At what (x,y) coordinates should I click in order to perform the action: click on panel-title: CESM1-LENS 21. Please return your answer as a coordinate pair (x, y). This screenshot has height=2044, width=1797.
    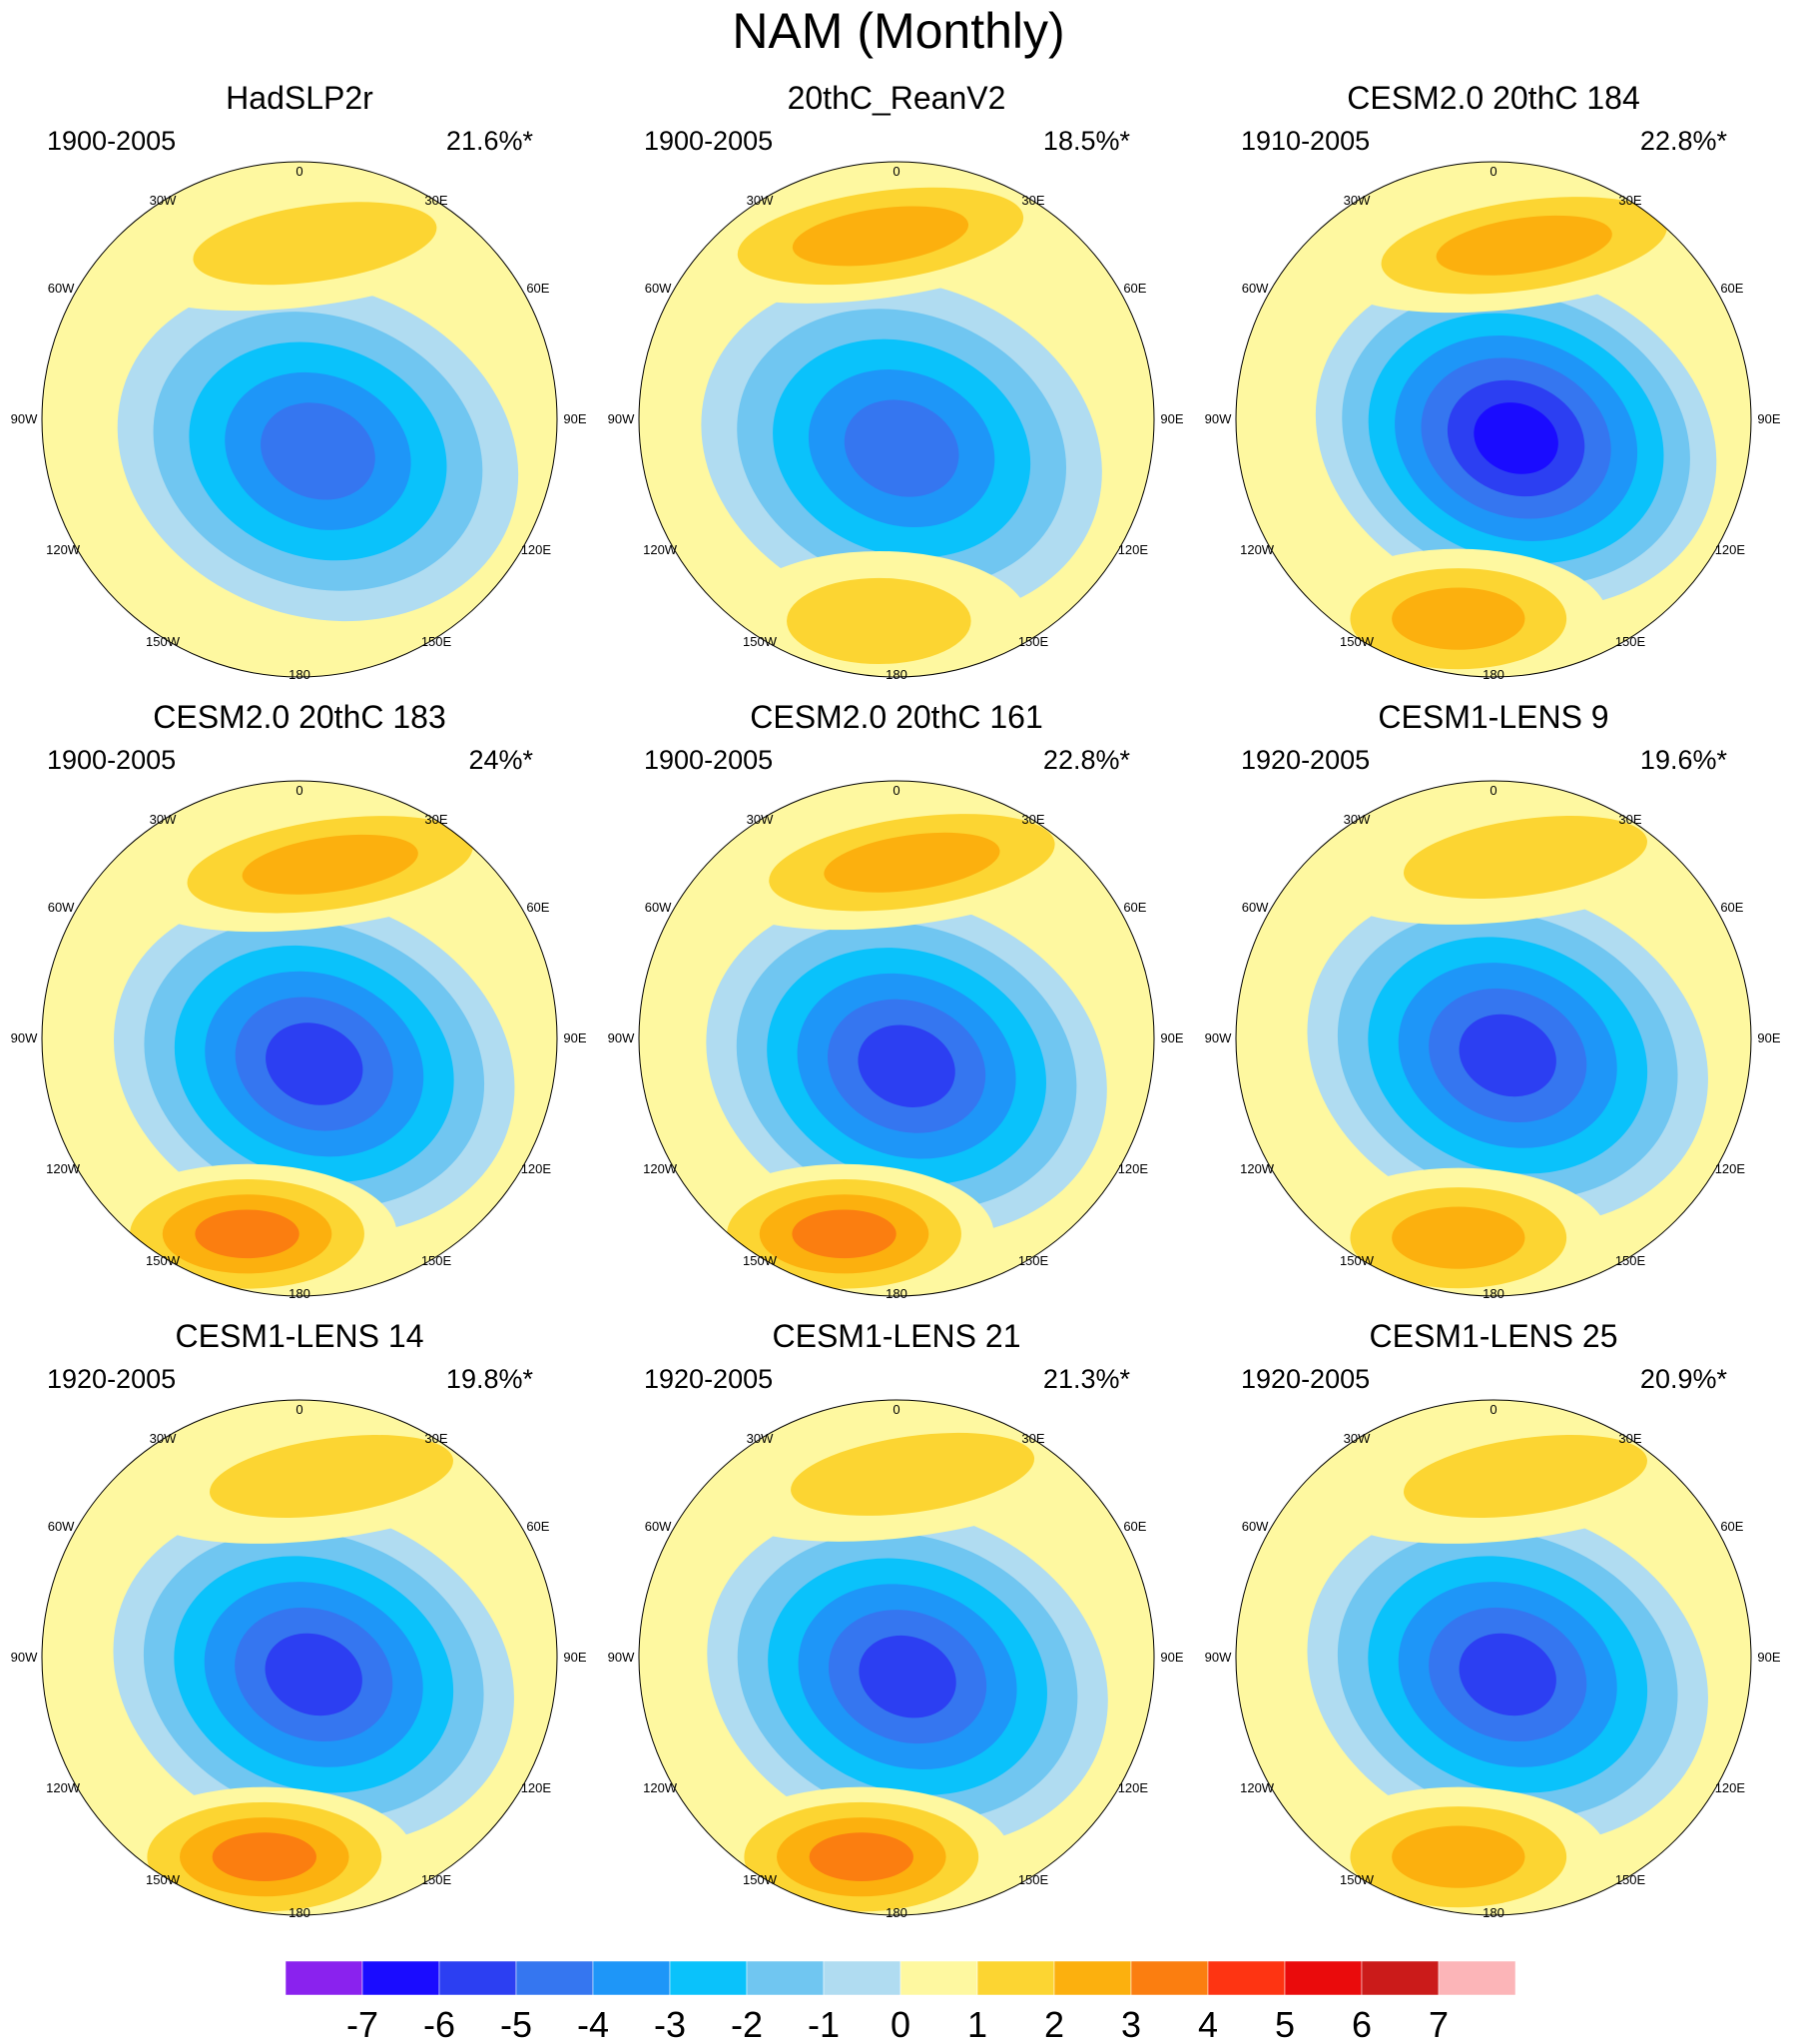
    Looking at the image, I should click on (896, 1336).